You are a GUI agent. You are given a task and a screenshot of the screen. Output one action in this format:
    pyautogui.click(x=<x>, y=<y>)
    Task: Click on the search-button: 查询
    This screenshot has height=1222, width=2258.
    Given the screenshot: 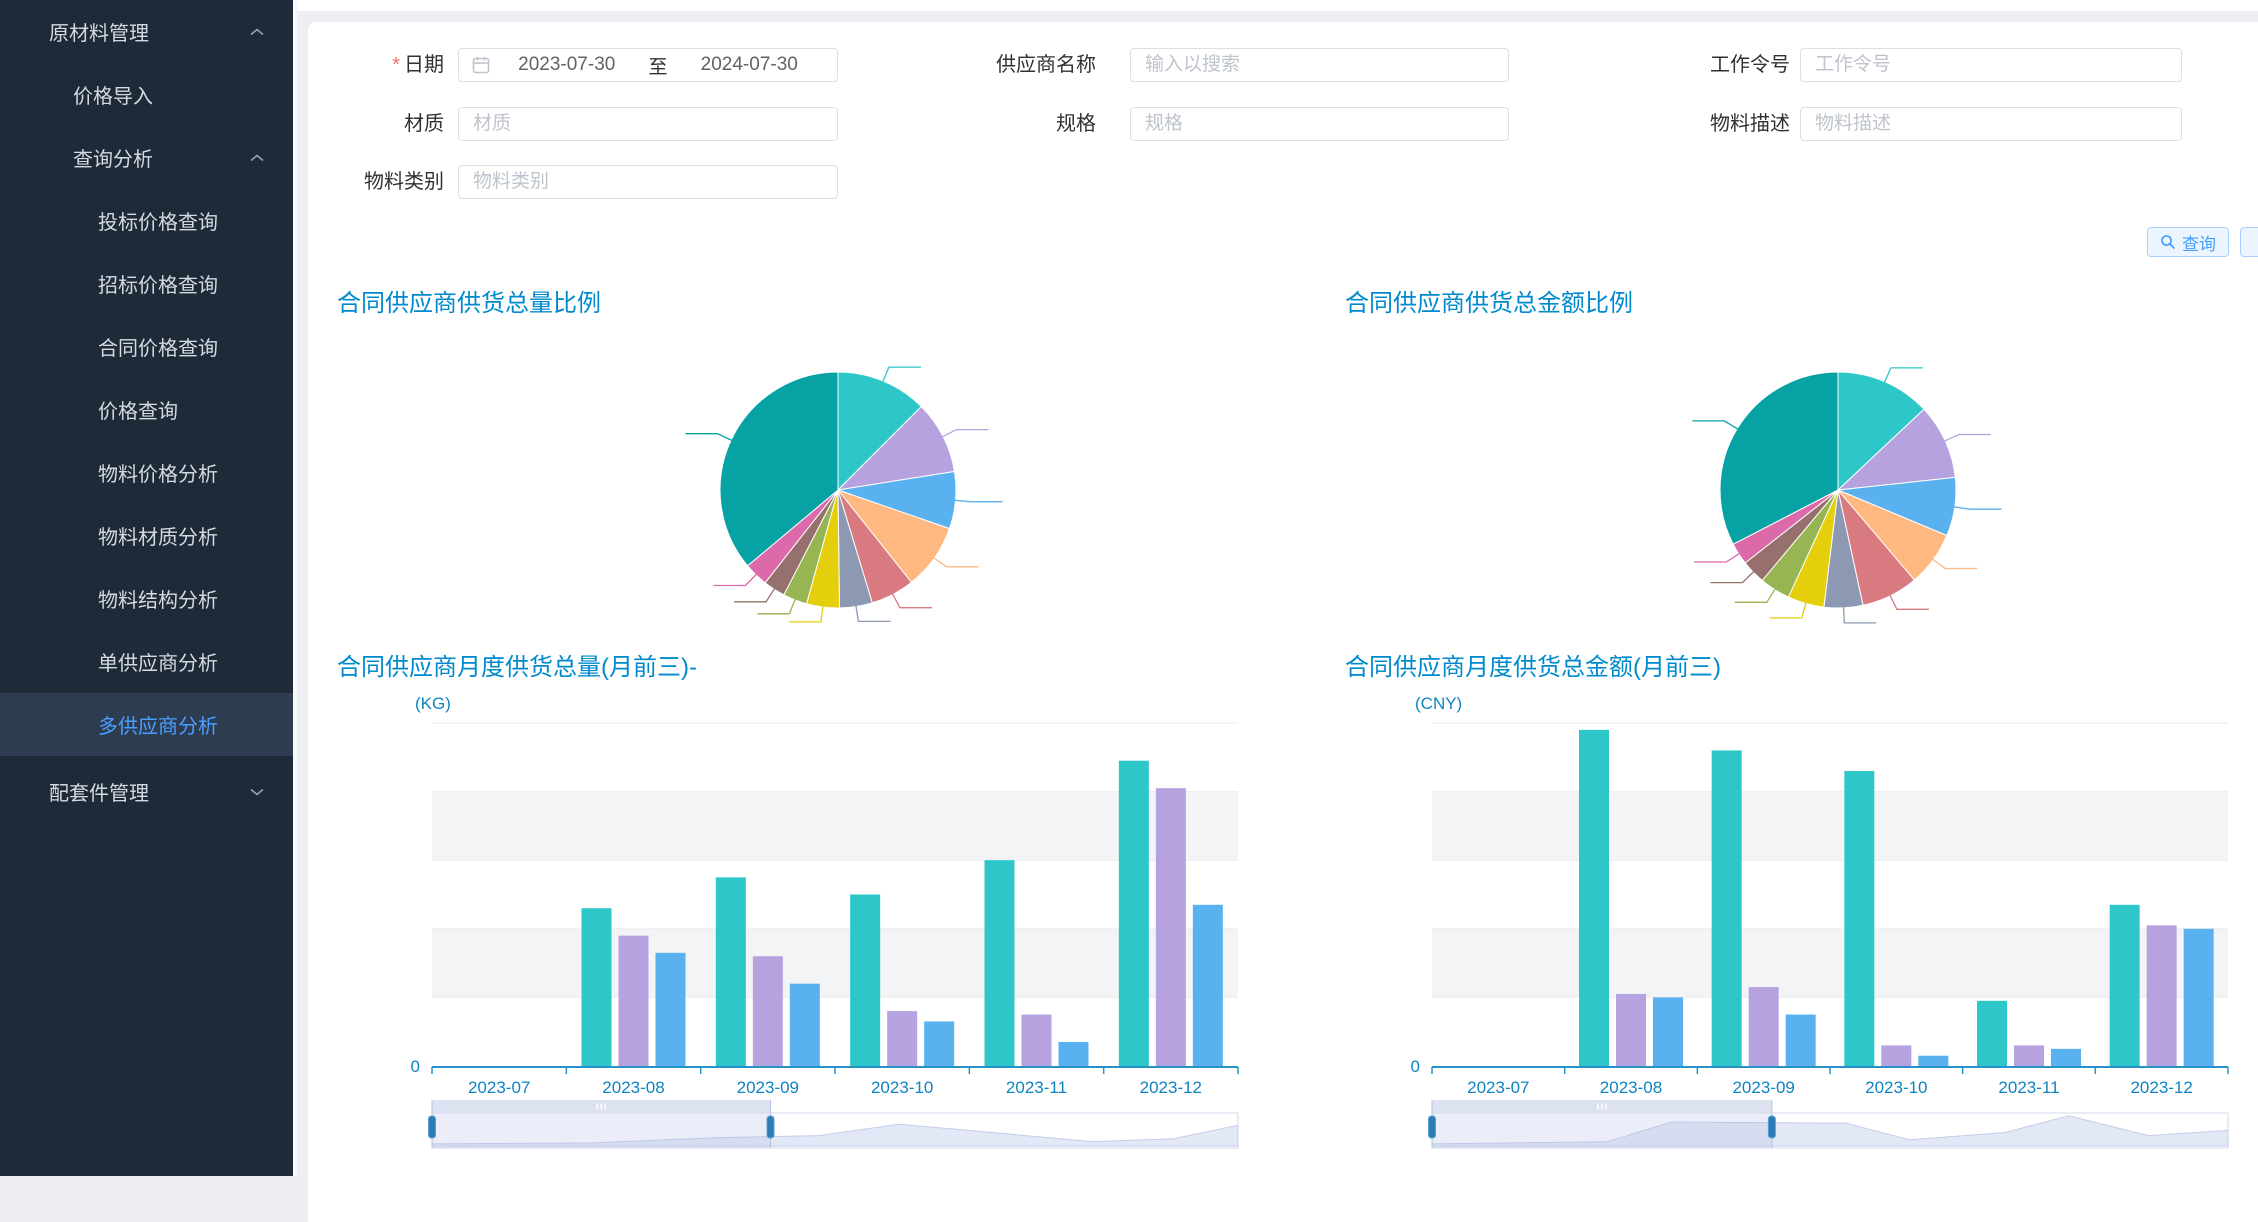 What is the action you would take?
    pyautogui.click(x=2188, y=242)
    